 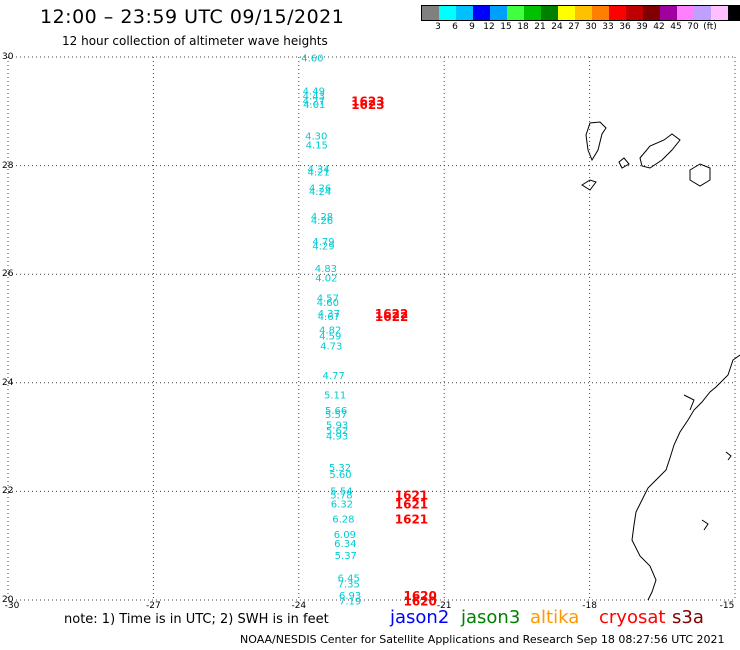 I want to click on color-scale-bar, so click(x=580, y=13).